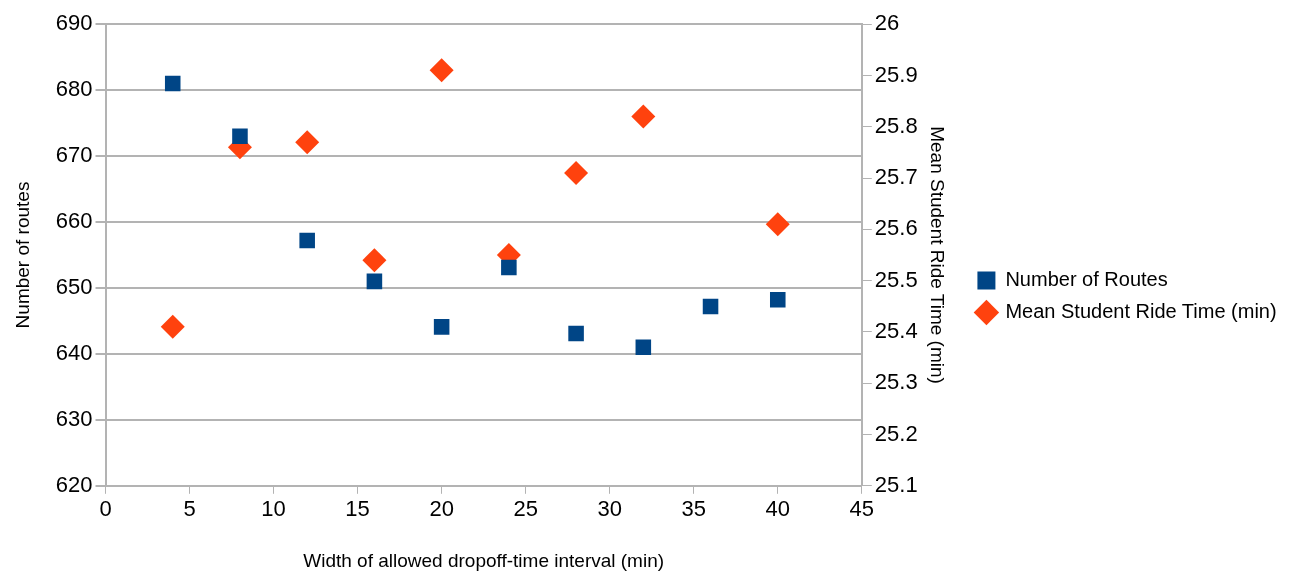  Describe the element at coordinates (74, 23) in the screenshot. I see `y-tick-label: 690` at that location.